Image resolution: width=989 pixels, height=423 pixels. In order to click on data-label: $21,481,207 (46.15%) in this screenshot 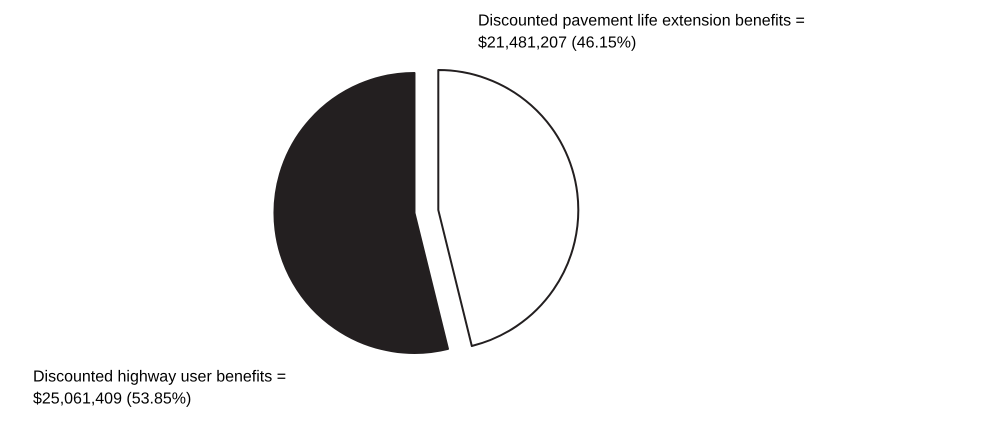, I will do `click(557, 43)`.